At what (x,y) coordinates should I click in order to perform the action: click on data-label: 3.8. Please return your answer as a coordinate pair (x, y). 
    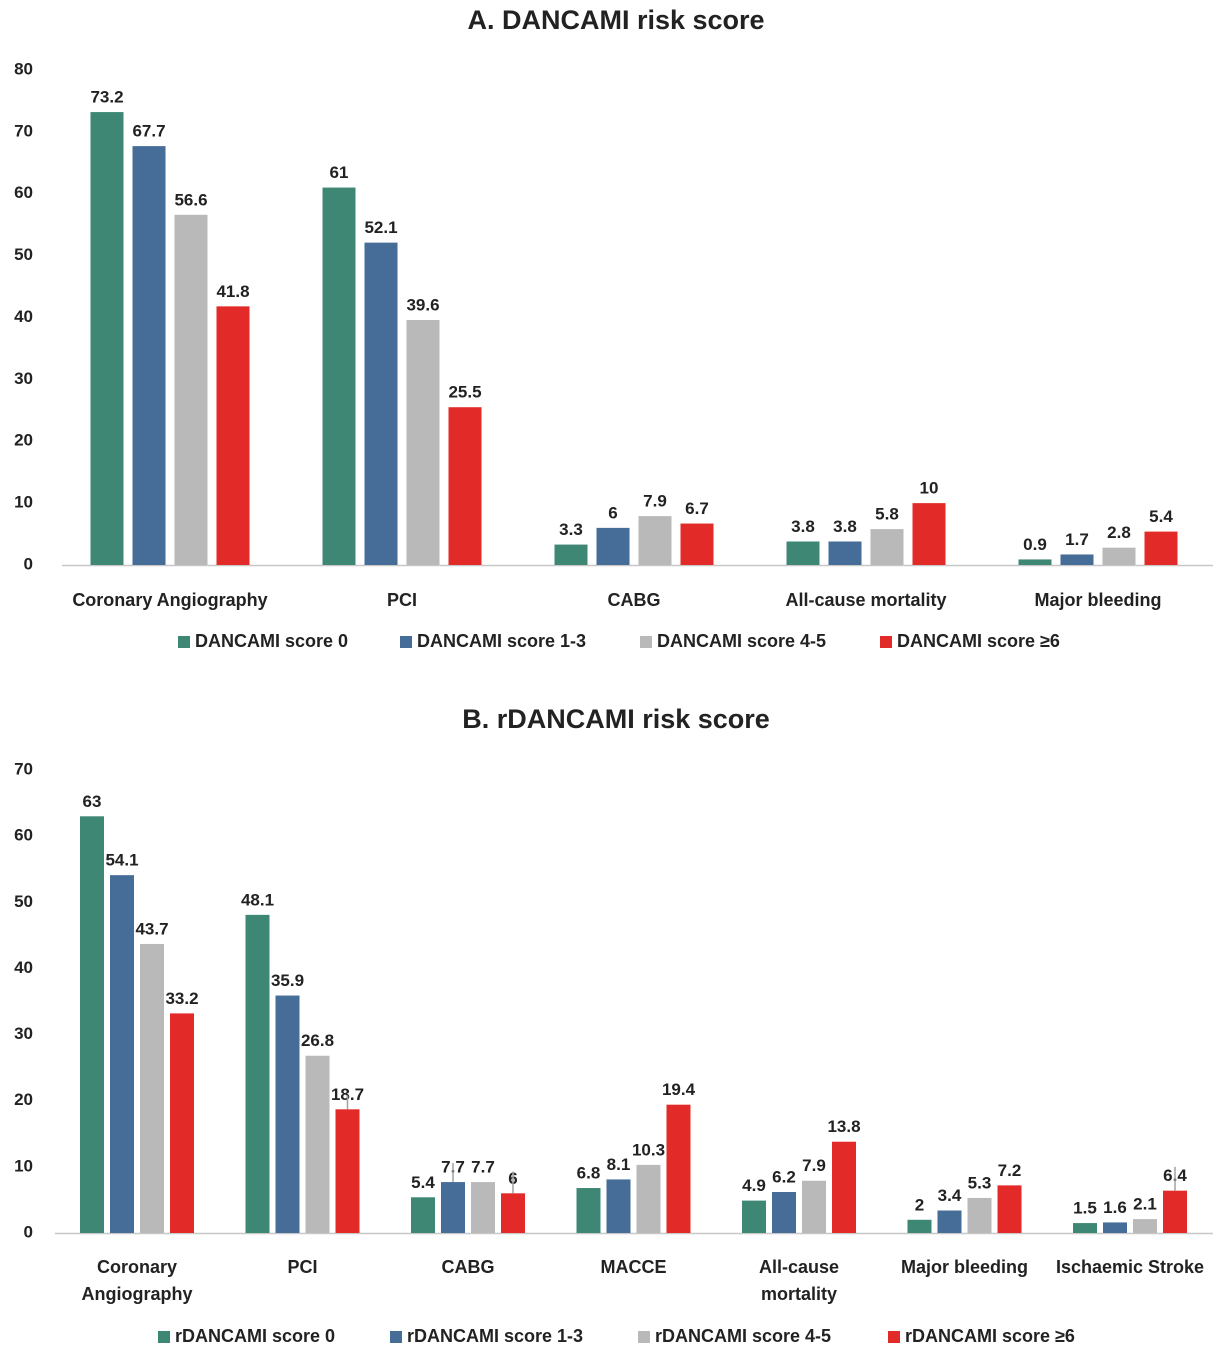
    Looking at the image, I should click on (845, 526).